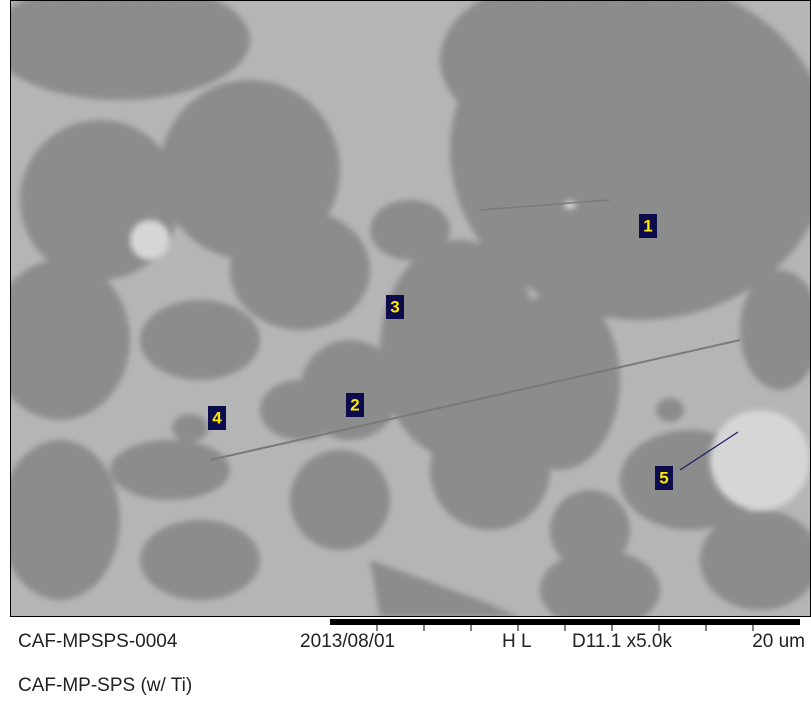 The height and width of the screenshot is (702, 811). Describe the element at coordinates (565, 625) in the screenshot. I see `scale-bar` at that location.